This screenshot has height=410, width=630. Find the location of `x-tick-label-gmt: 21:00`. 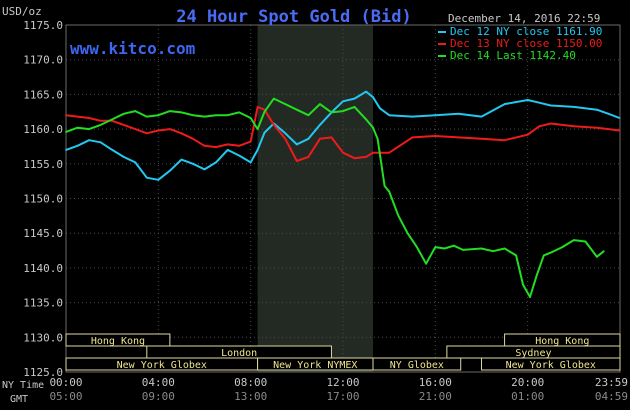

x-tick-label-gmt: 21:00 is located at coordinates (435, 396).